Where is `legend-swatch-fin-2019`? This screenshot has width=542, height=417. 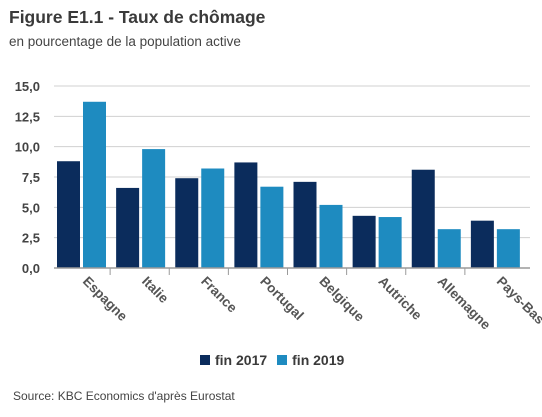
legend-swatch-fin-2019 is located at coordinates (282, 360).